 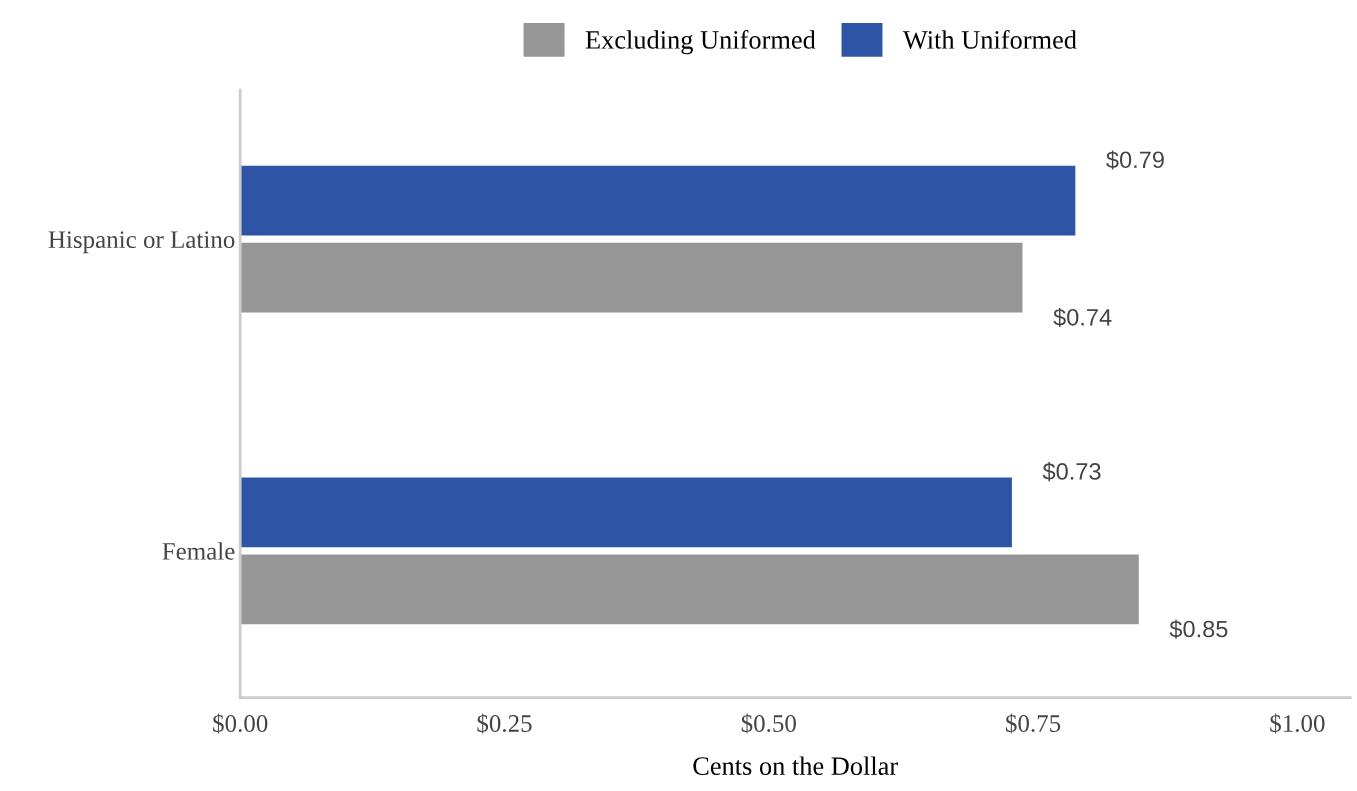 I want to click on data-label: $0.85, so click(x=1198, y=629).